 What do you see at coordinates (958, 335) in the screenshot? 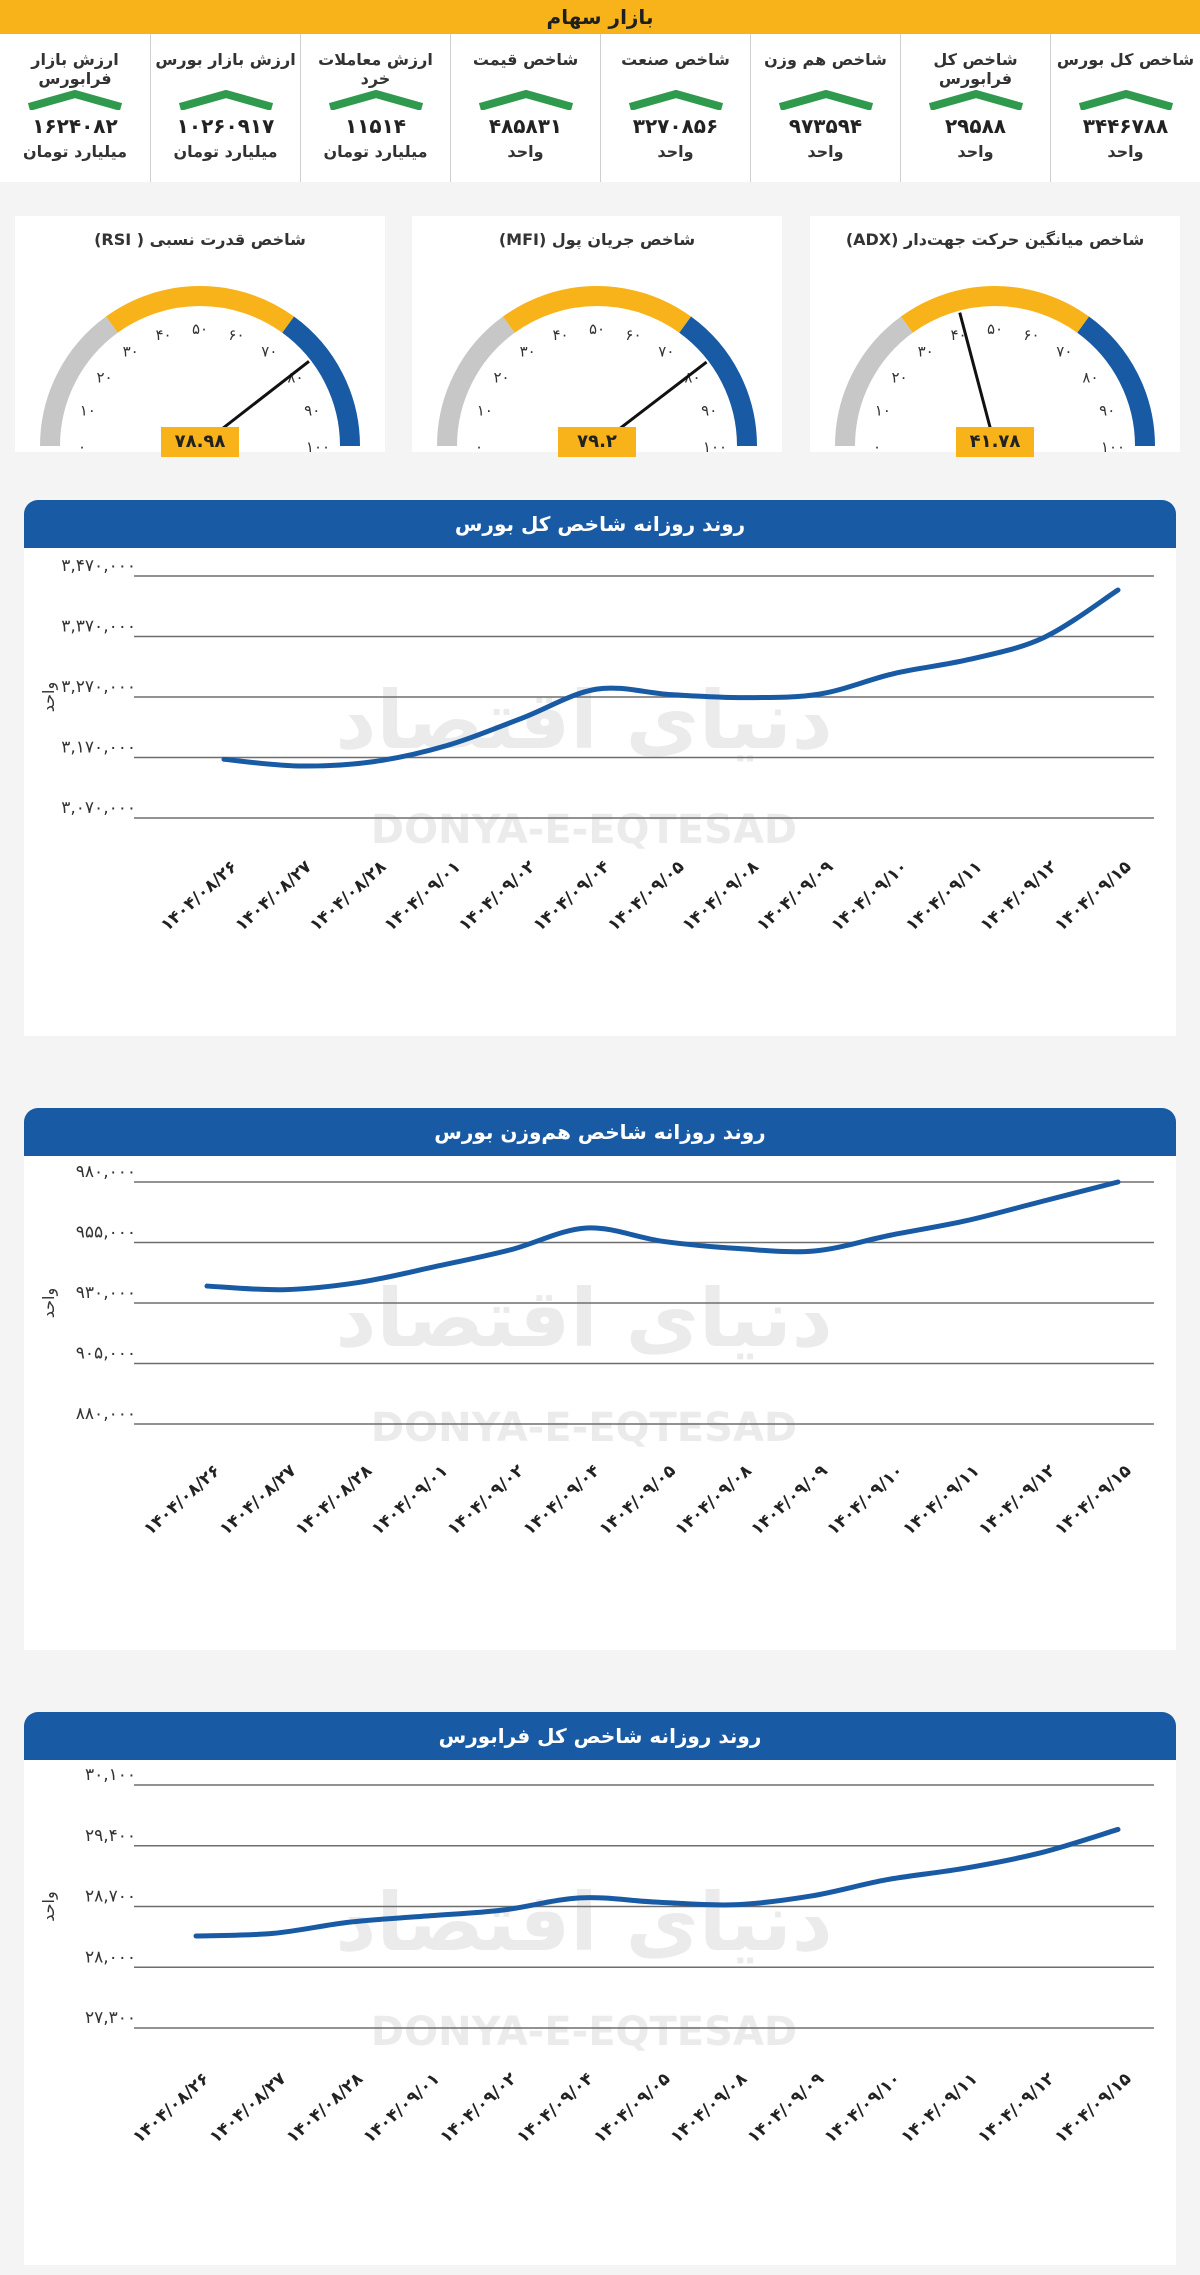
I see `gauge-tick-label: ۴۰` at bounding box center [958, 335].